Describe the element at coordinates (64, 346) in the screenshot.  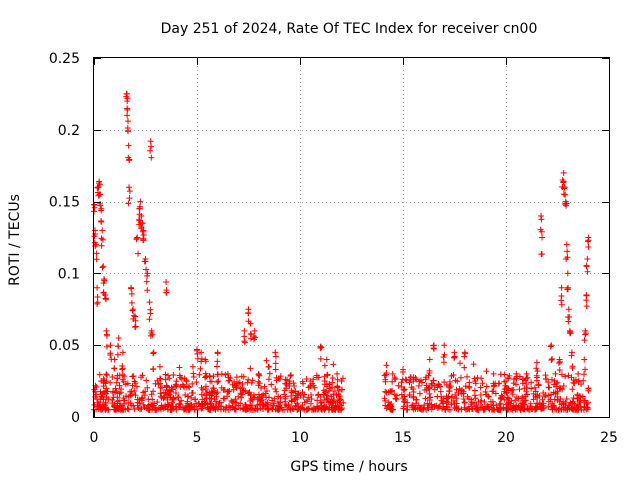
I see `y-tick-label: 0.05` at that location.